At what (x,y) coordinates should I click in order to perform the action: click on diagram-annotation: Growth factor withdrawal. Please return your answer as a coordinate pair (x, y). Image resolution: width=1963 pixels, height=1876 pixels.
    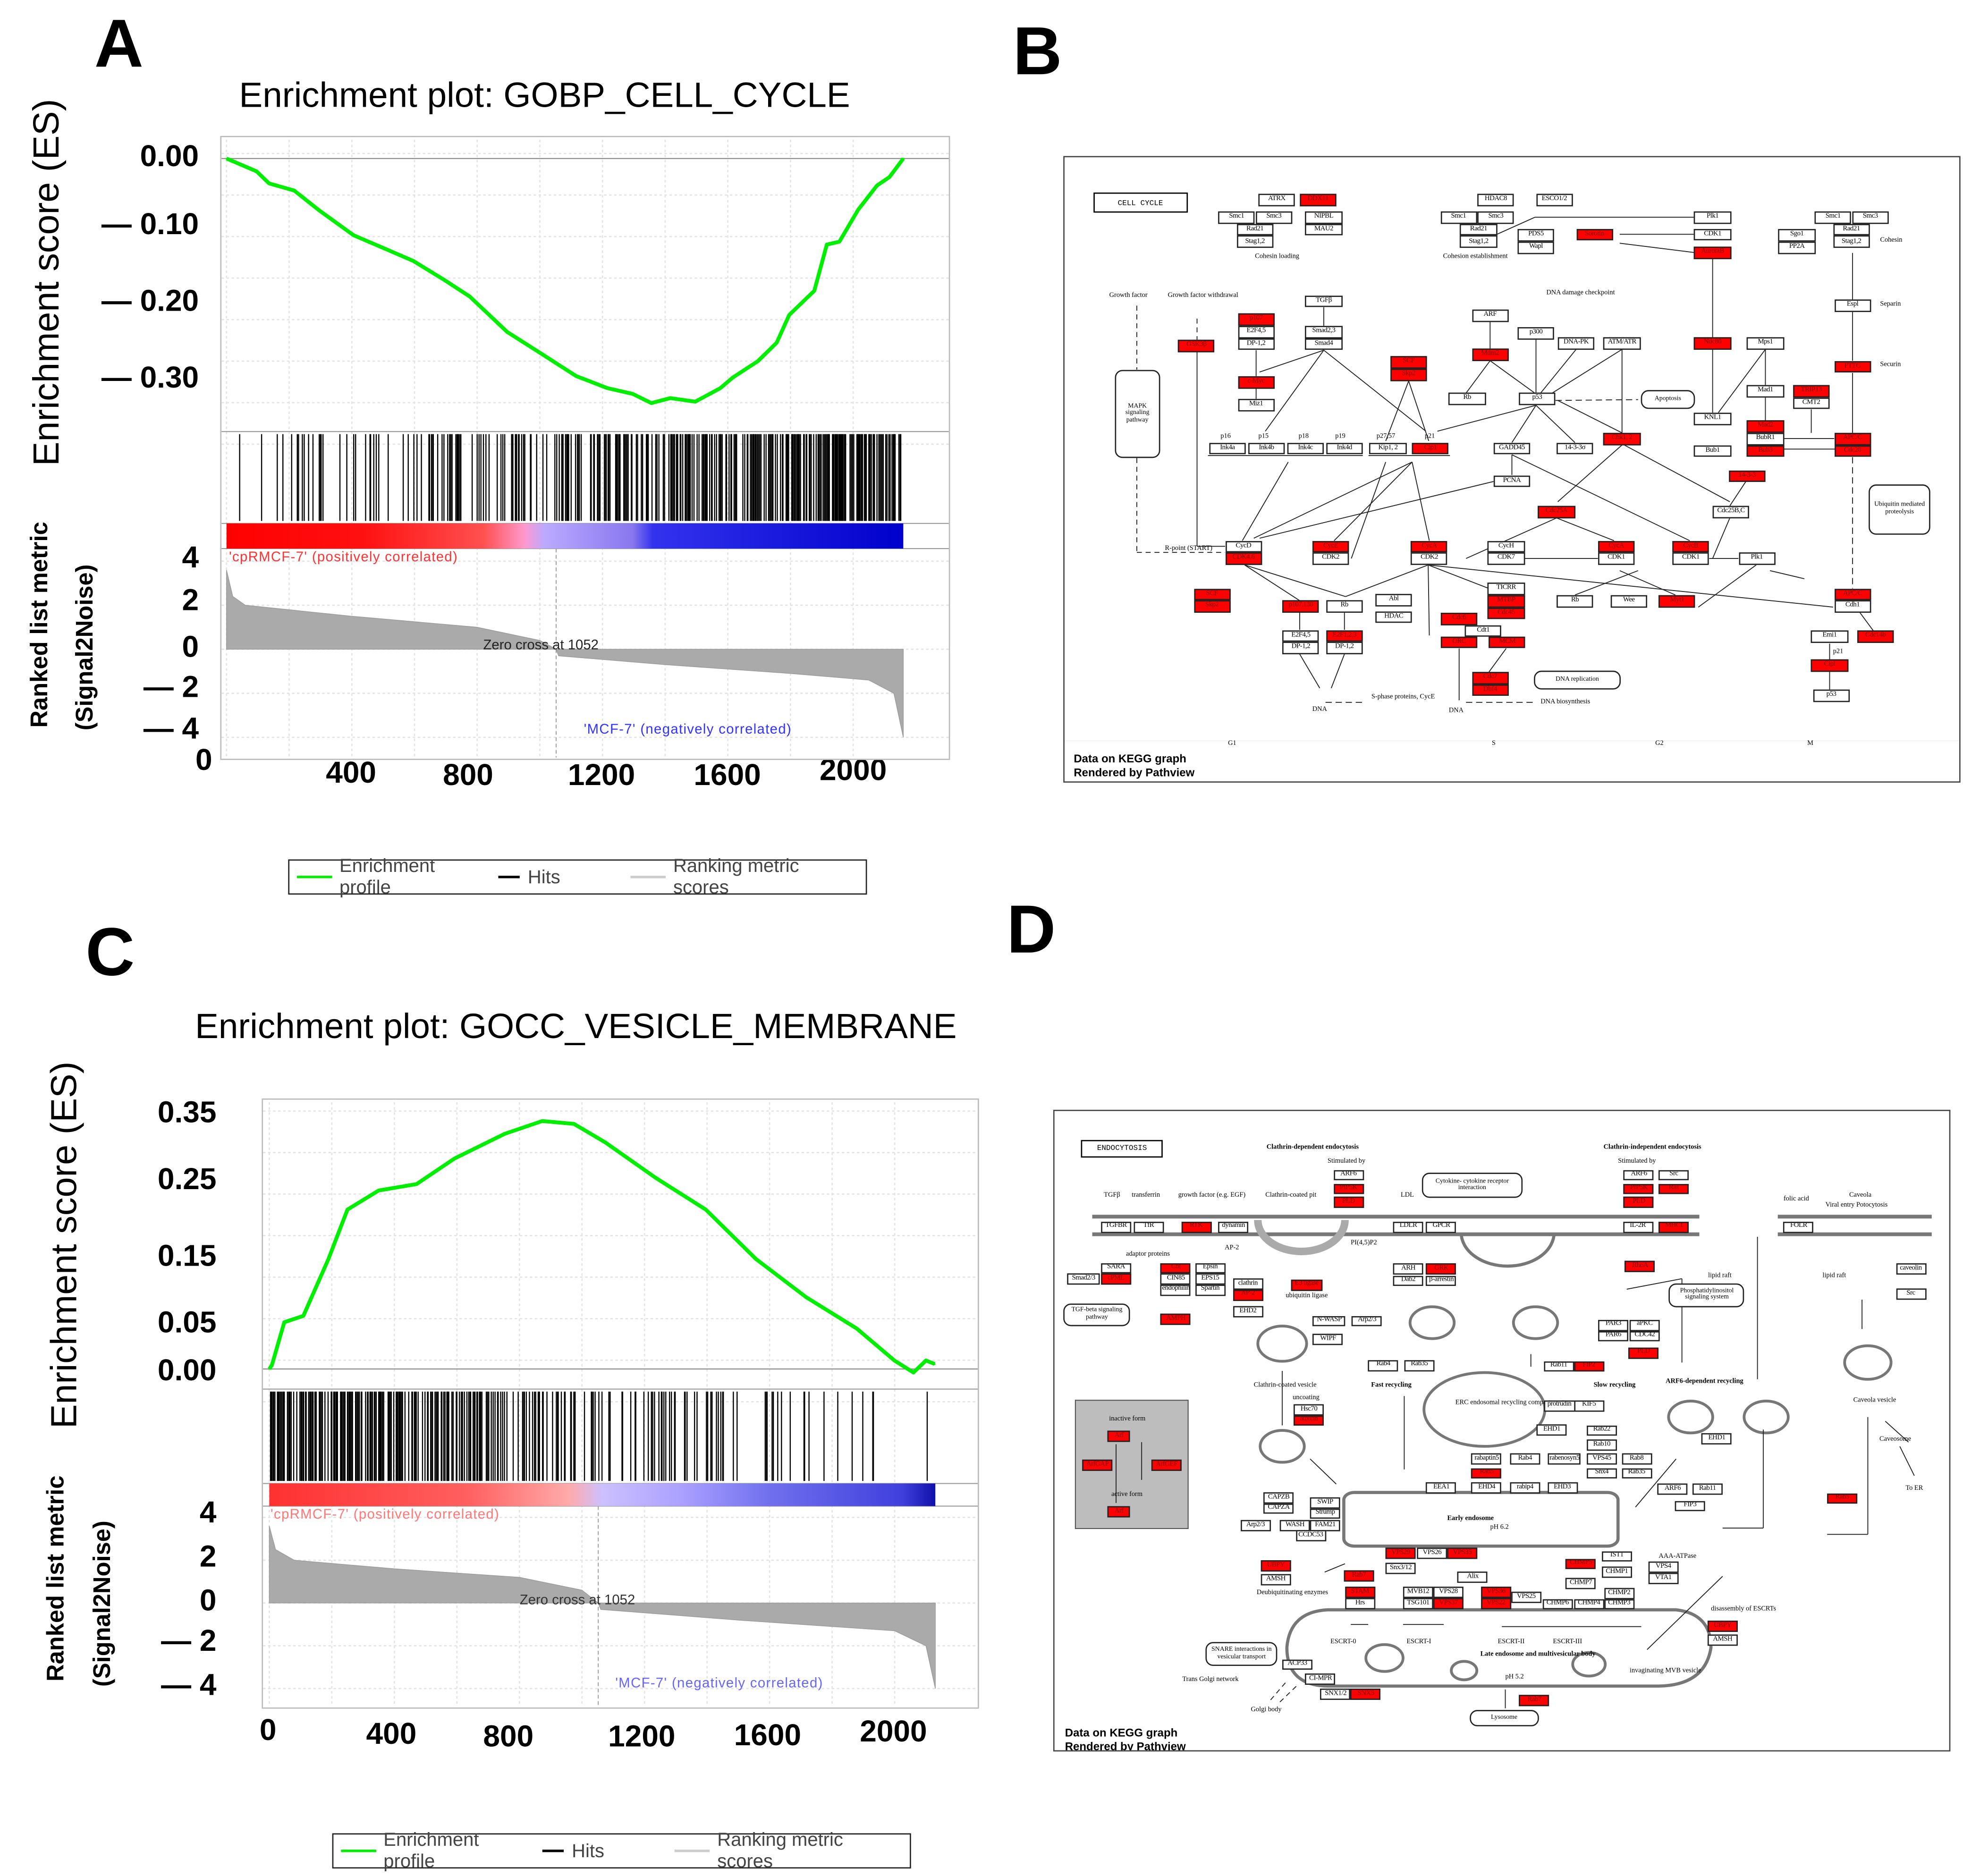
    Looking at the image, I should click on (1203, 296).